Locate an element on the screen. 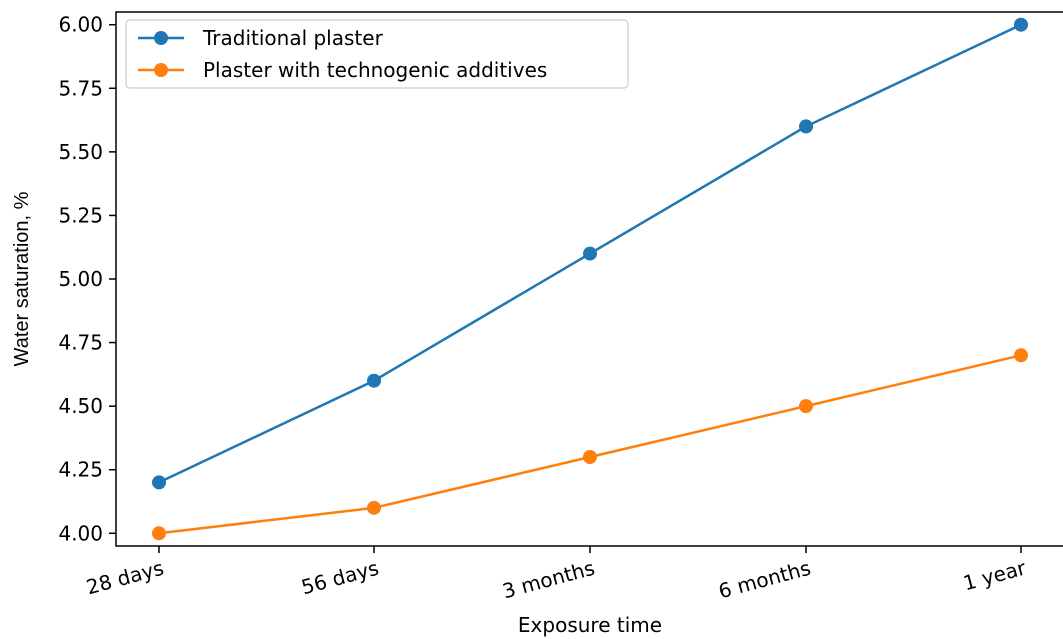 Image resolution: width=1063 pixels, height=639 pixels. legend-entry: Plaster with technogenic additives is located at coordinates (342, 70).